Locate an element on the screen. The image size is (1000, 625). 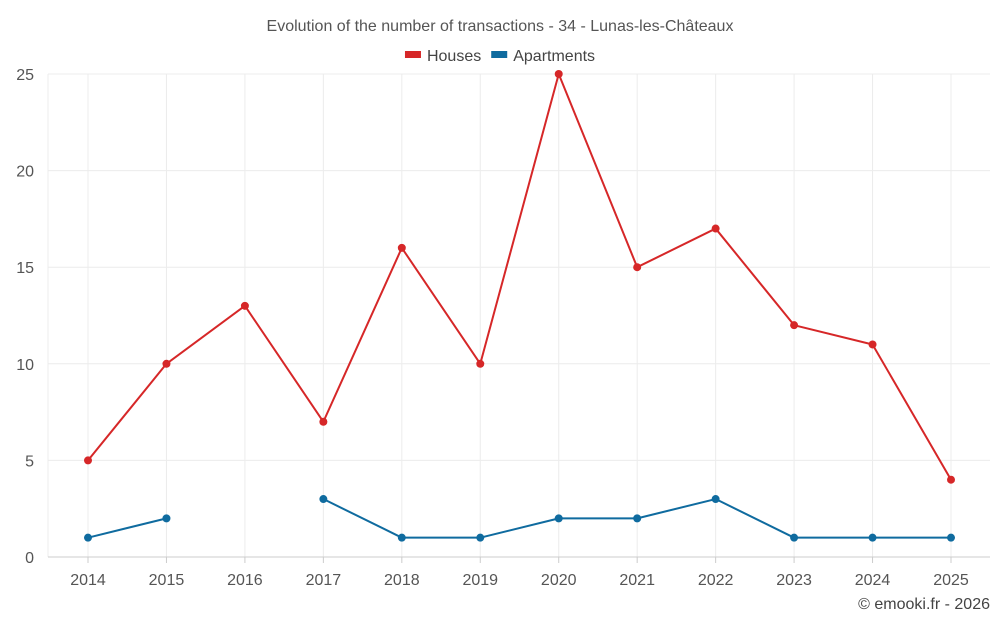
houses-point-2017 is located at coordinates (323, 421).